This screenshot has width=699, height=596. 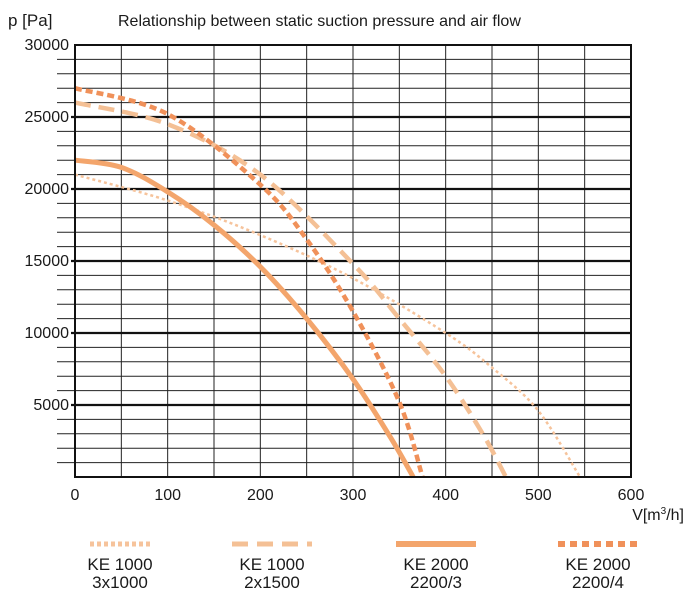 I want to click on legend-item-ke1000-2x1500: KE 1000 2x1500, so click(x=272, y=566).